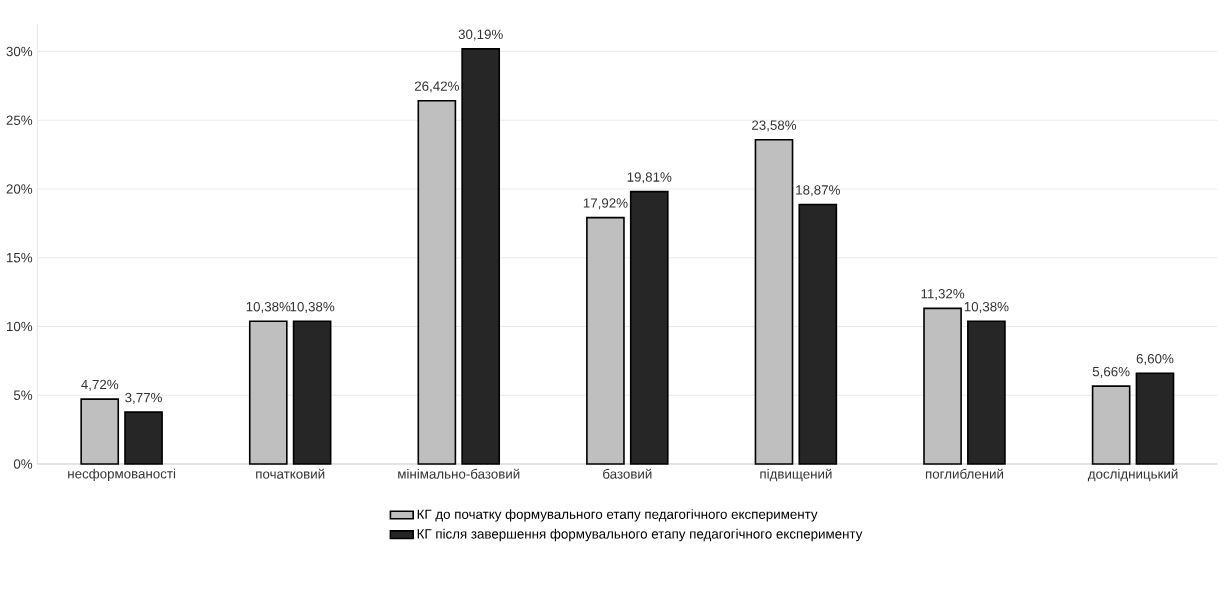 The width and height of the screenshot is (1228, 591). Describe the element at coordinates (1132, 475) in the screenshot. I see `x-tick-label: дослідницький` at that location.